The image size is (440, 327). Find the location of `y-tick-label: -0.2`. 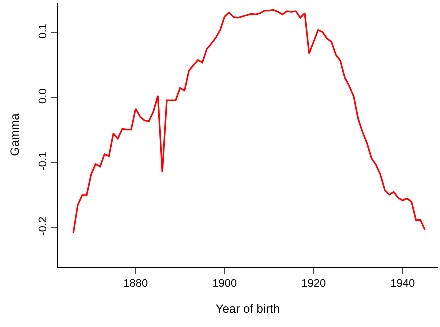

y-tick-label: -0.2 is located at coordinates (44, 226).